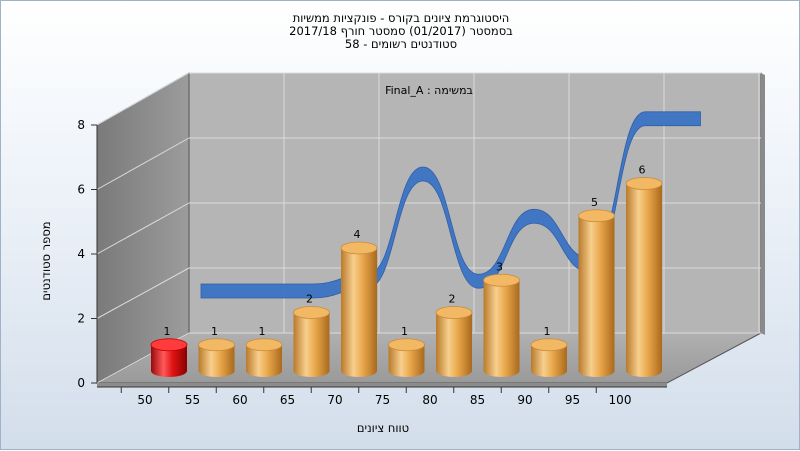  Describe the element at coordinates (287, 400) in the screenshot. I see `x-tick-label: 65` at that location.